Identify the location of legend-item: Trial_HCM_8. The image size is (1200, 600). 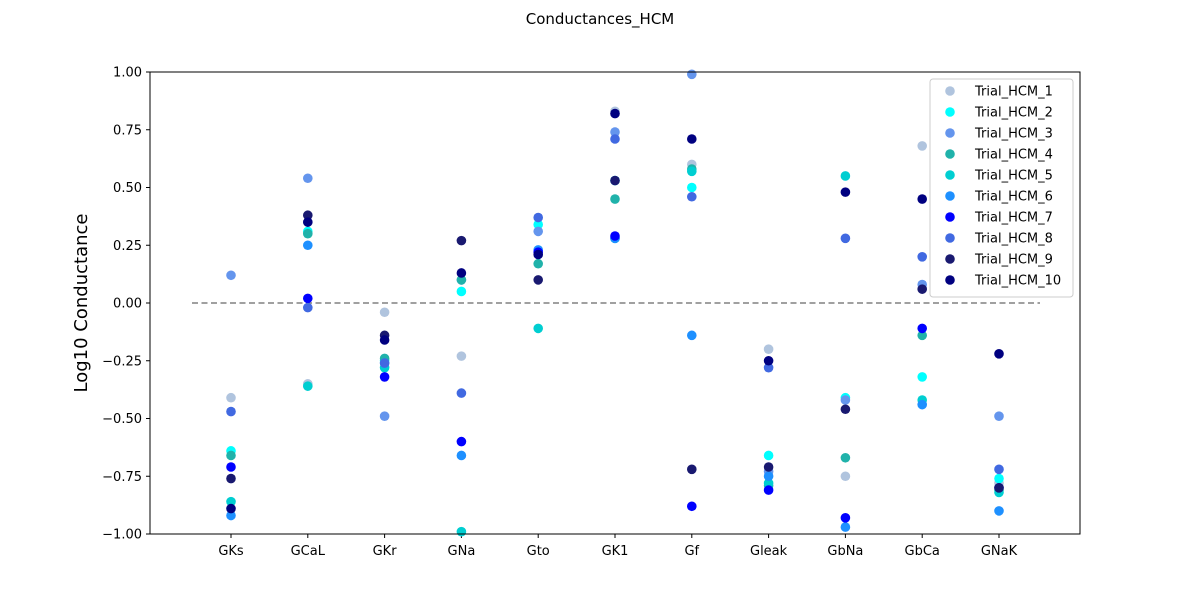
(999, 239).